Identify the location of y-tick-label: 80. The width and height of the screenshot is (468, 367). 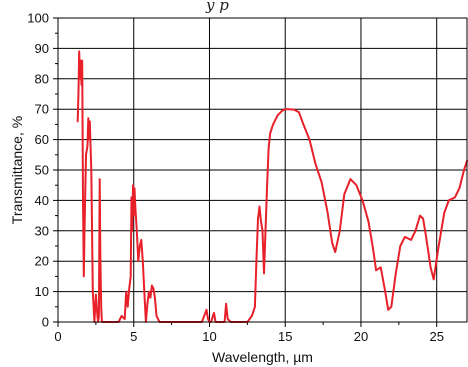
(42, 78).